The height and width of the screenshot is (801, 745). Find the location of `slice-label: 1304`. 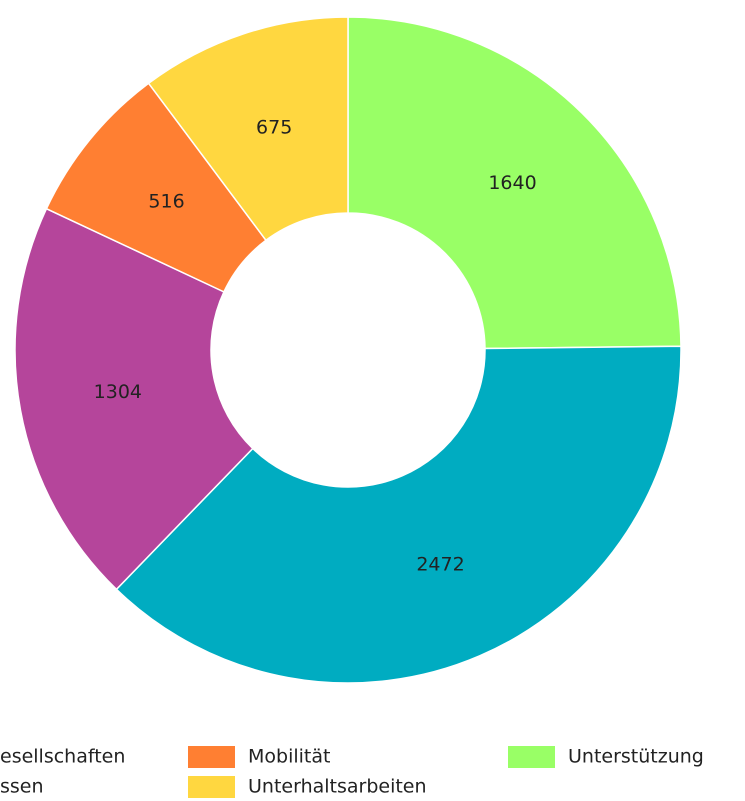

slice-label: 1304 is located at coordinates (118, 392).